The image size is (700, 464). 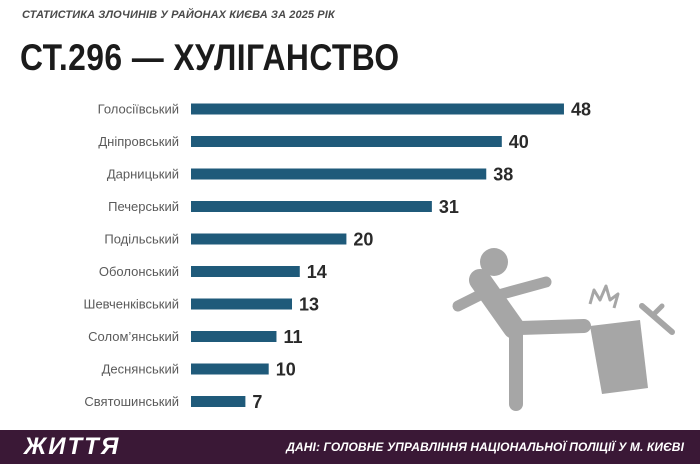 What do you see at coordinates (257, 402) in the screenshot?
I see `data-label: 7` at bounding box center [257, 402].